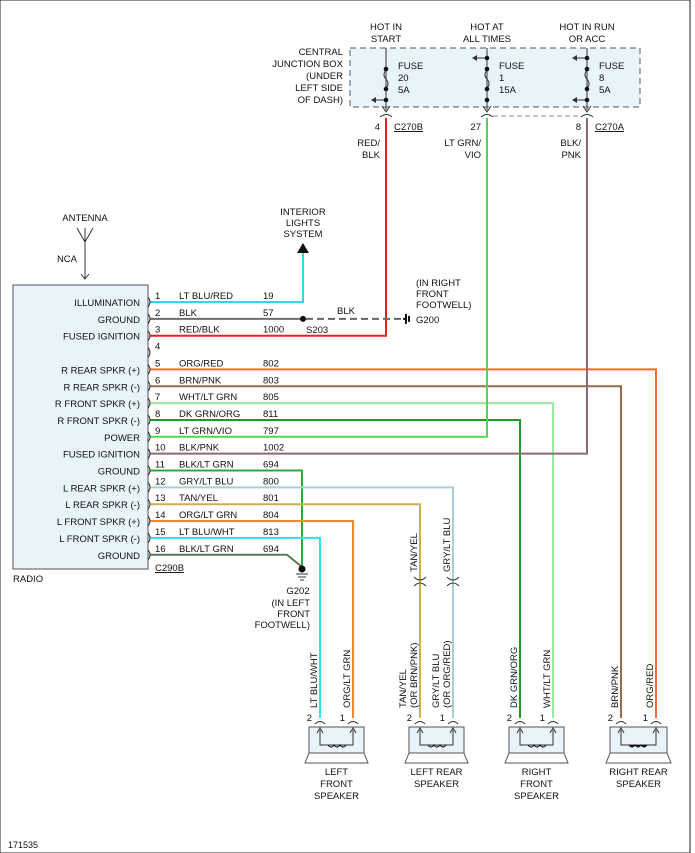 Image resolution: width=695 pixels, height=853 pixels. Describe the element at coordinates (198, 498) in the screenshot. I see `wire-color: TAN/YEL` at that location.